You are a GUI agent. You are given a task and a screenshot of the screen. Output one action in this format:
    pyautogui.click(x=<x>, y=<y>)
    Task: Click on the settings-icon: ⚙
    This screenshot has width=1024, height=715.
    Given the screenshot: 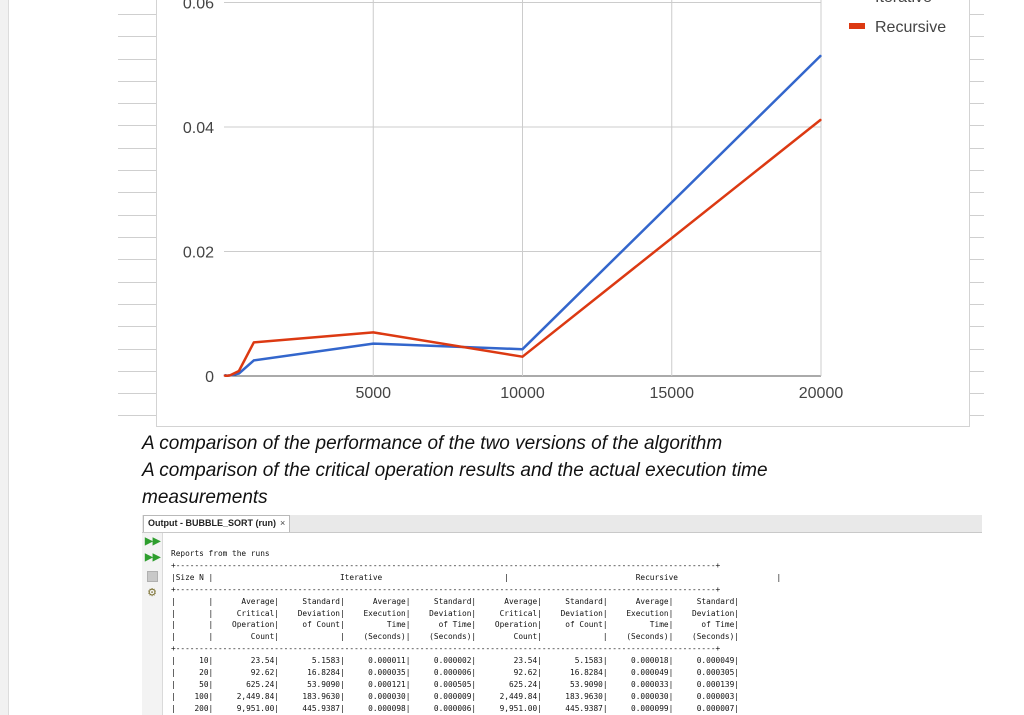 What is the action you would take?
    pyautogui.click(x=152, y=593)
    